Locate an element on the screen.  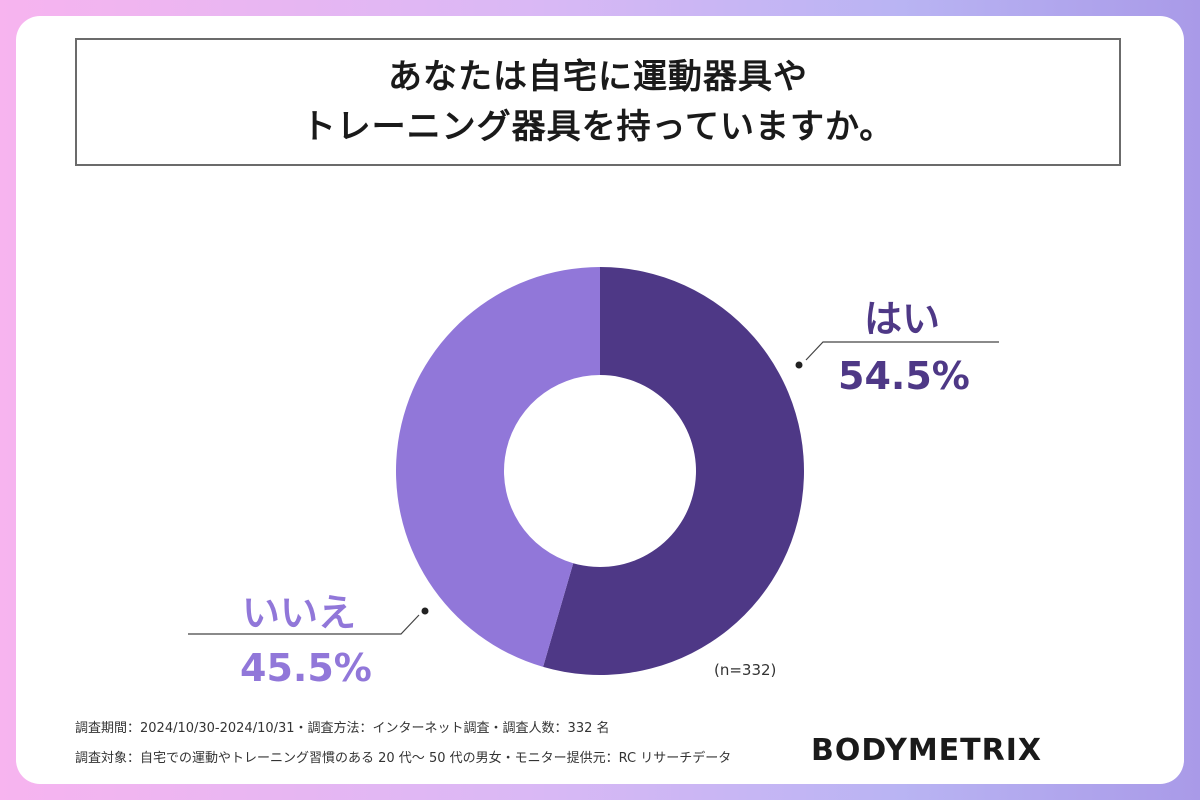
sample-size-note: (n=332) is located at coordinates (745, 670).